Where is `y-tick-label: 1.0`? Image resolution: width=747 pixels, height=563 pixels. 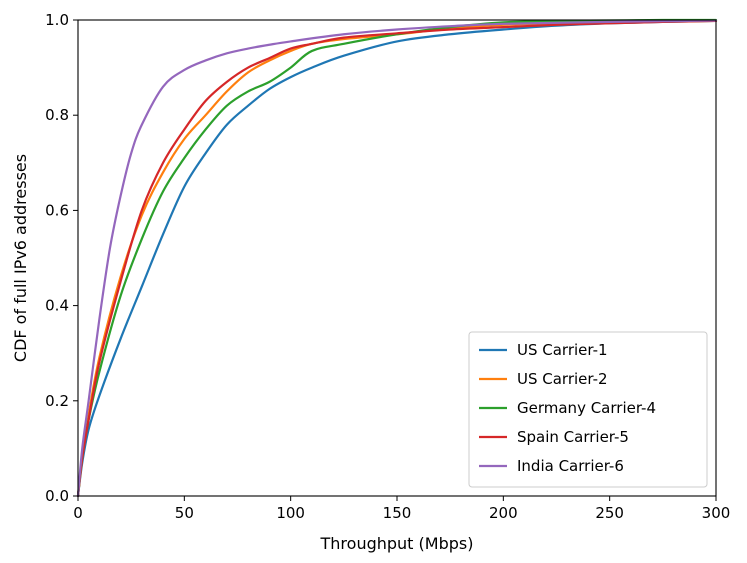 y-tick-label: 1.0 is located at coordinates (57, 20).